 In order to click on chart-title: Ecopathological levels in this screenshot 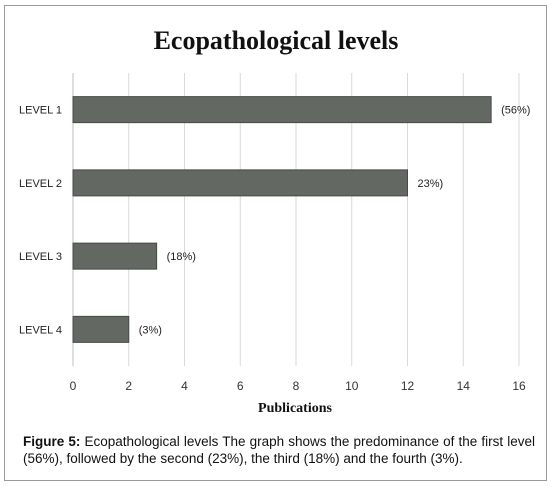, I will do `click(276, 40)`.